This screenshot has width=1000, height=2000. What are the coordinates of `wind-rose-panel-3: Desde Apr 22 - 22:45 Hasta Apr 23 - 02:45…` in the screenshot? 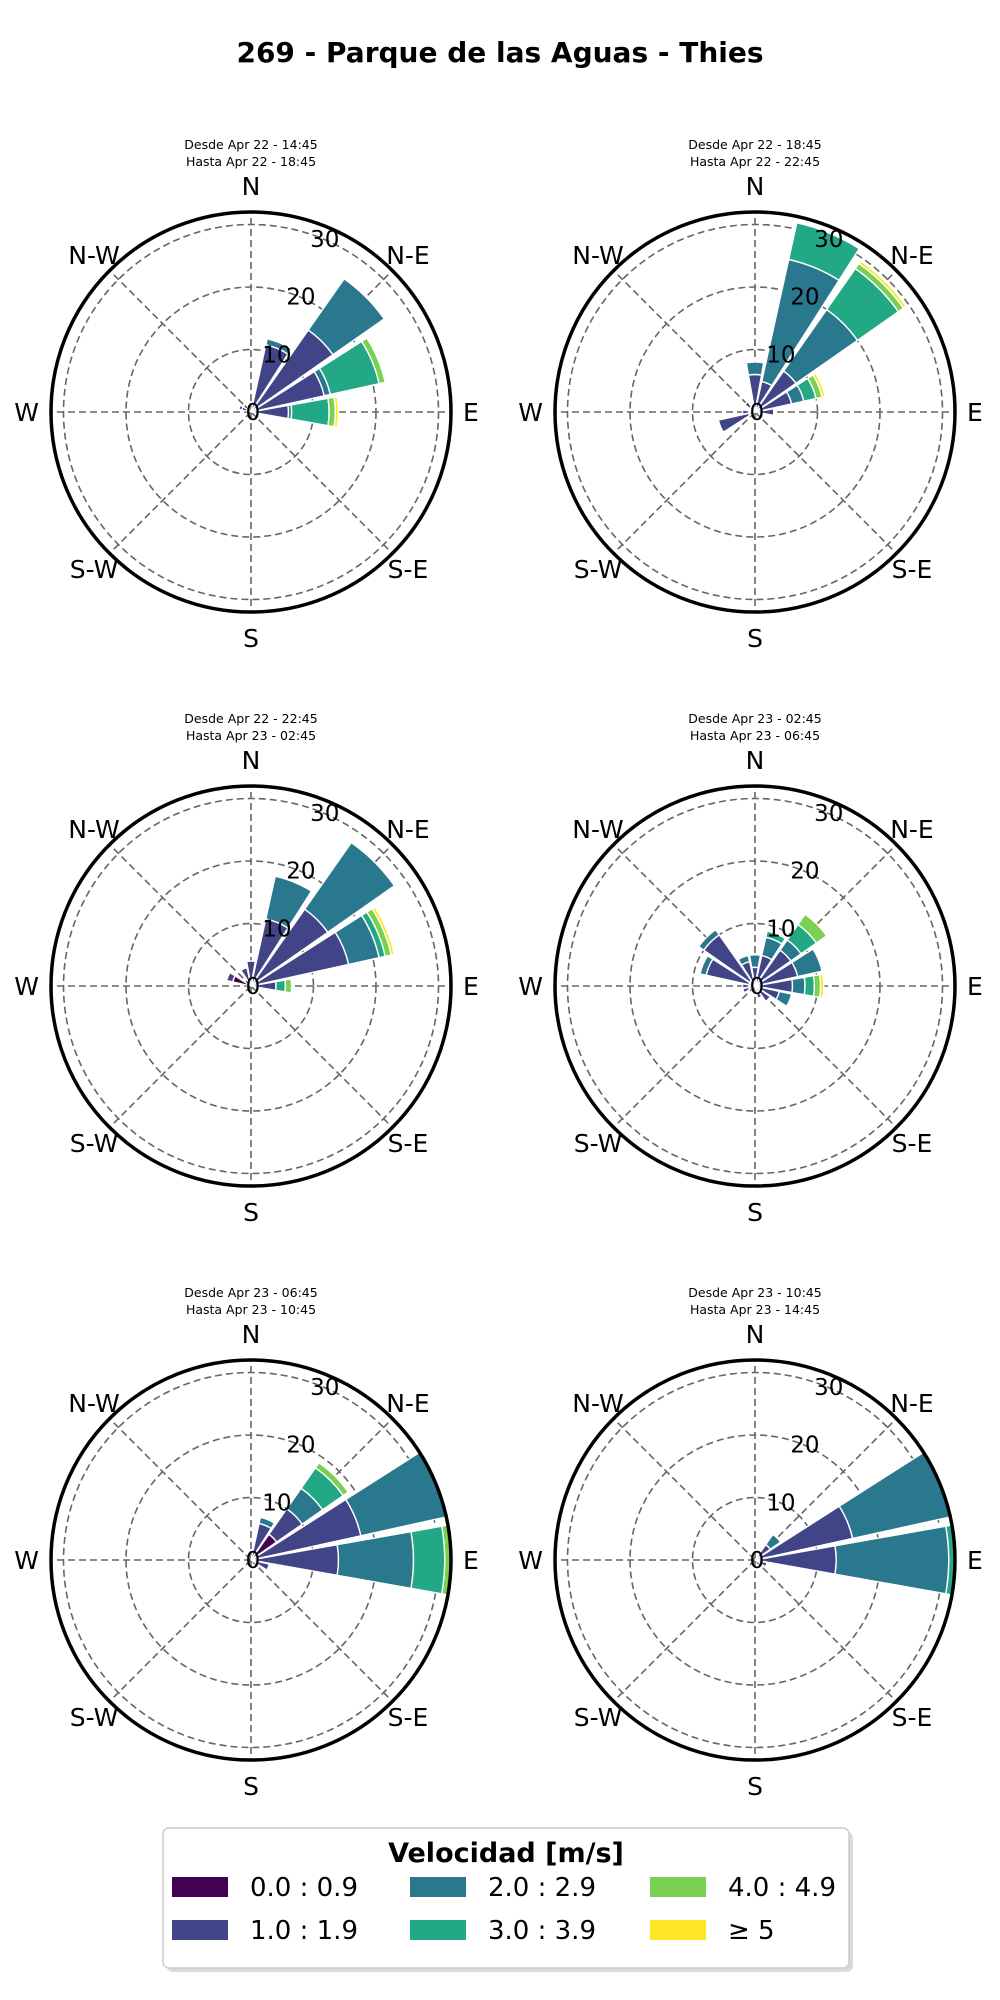 It's located at (246, 969).